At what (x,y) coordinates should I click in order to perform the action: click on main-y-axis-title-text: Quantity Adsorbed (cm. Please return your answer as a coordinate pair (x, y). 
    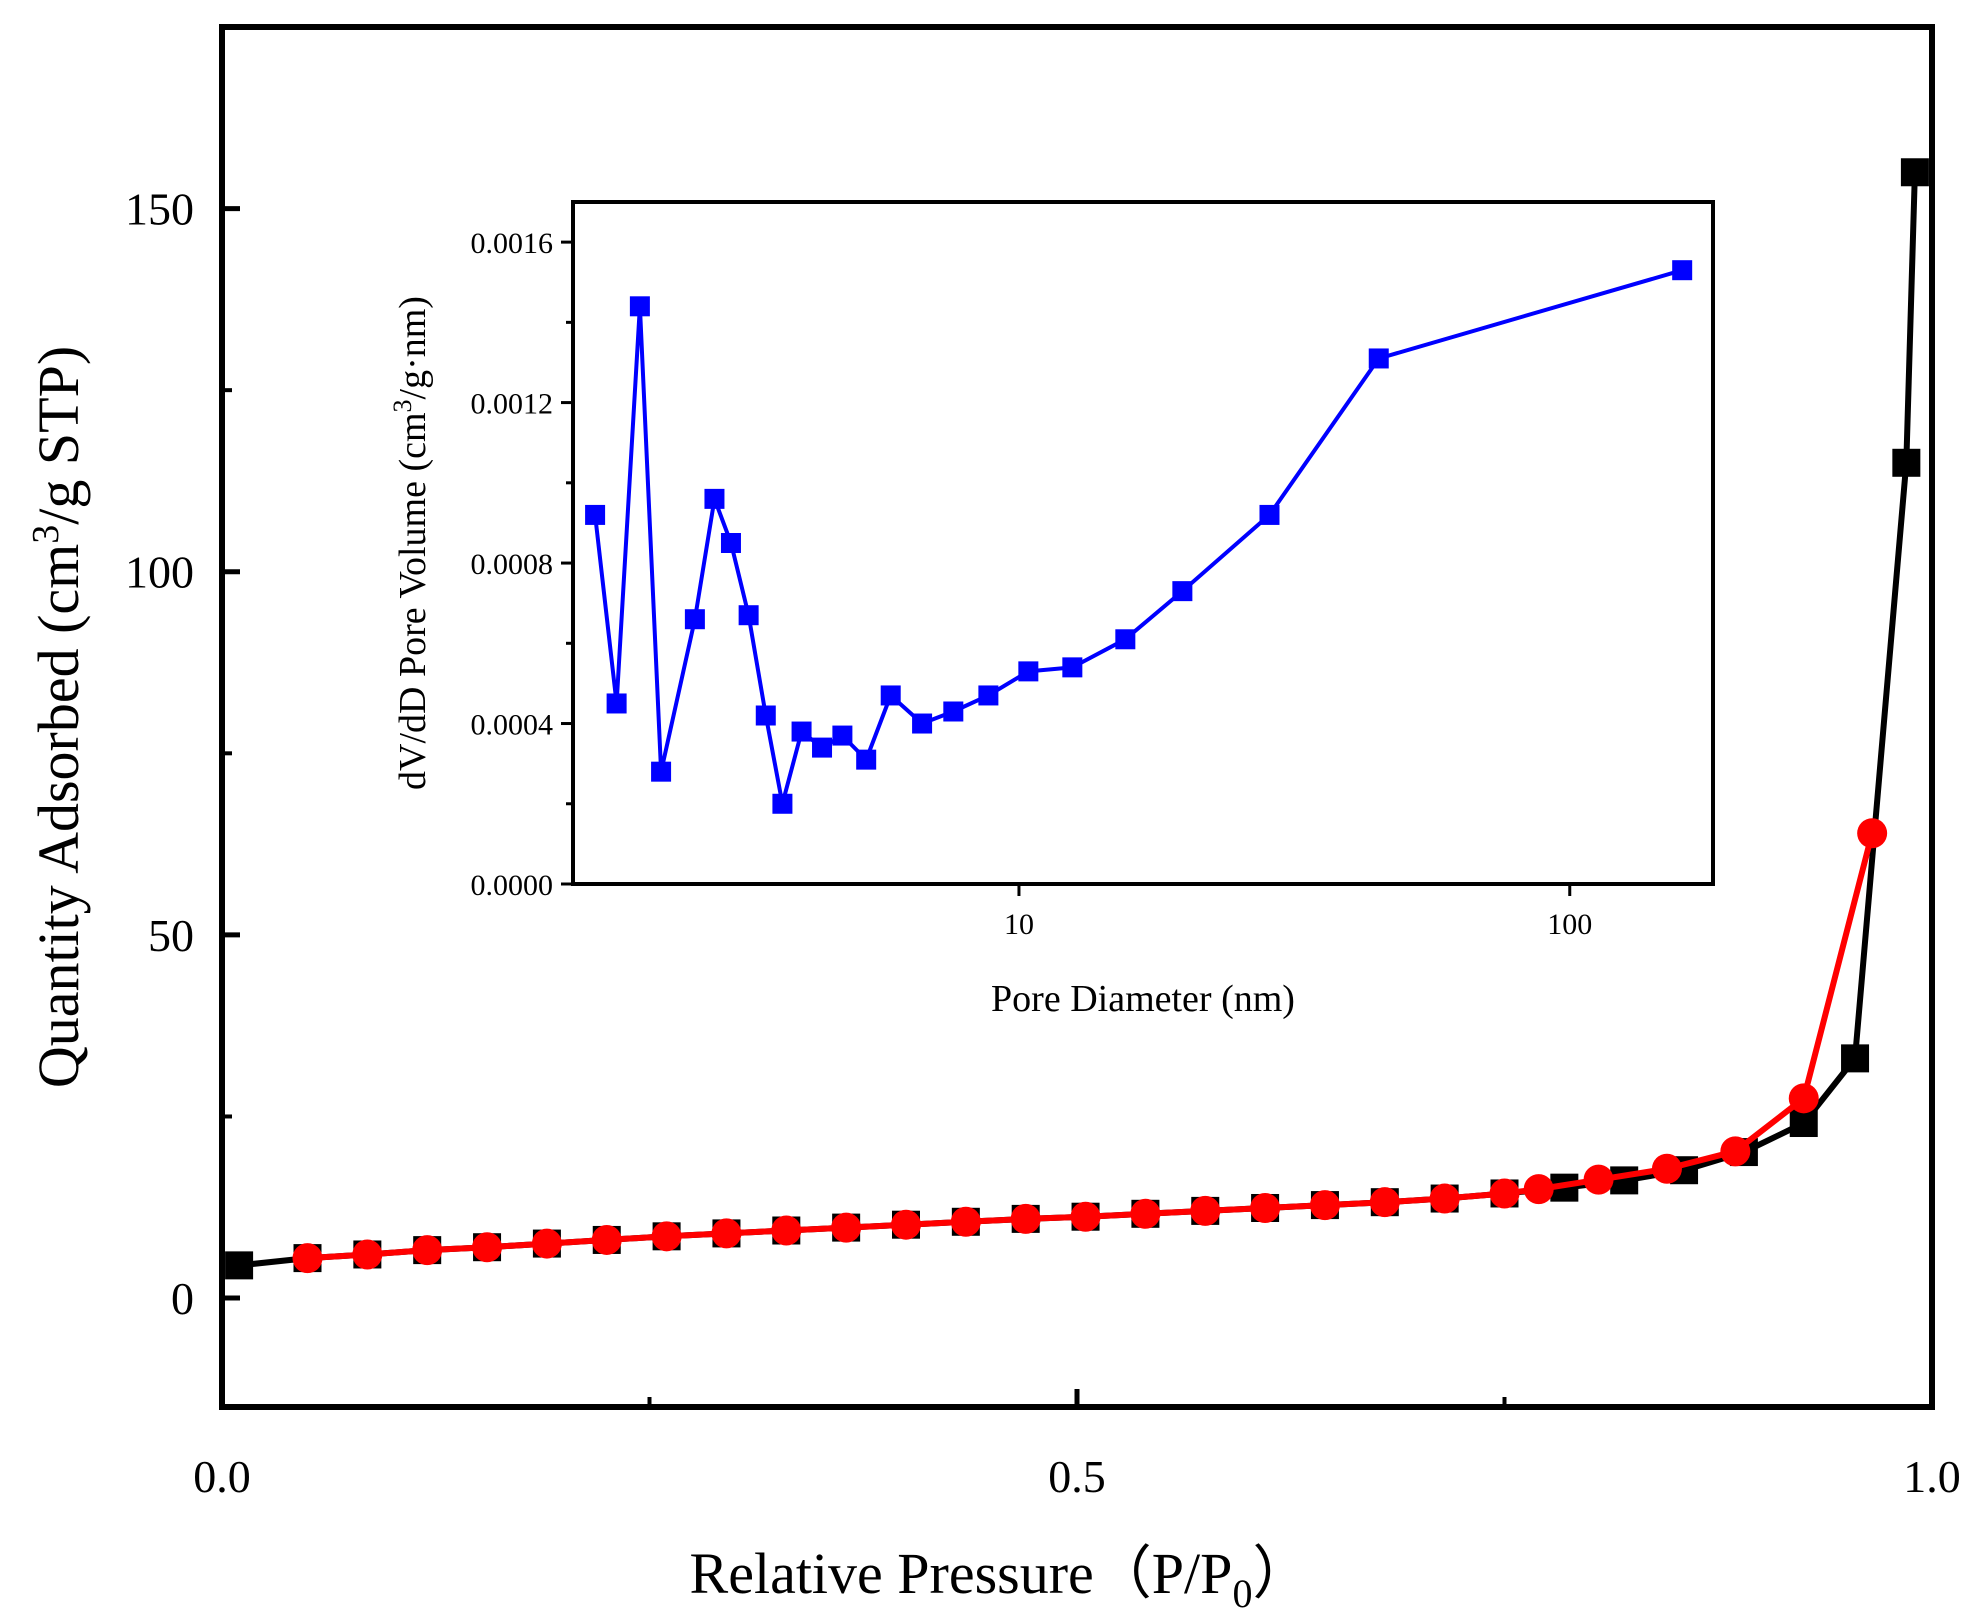
    Looking at the image, I should click on (58, 816).